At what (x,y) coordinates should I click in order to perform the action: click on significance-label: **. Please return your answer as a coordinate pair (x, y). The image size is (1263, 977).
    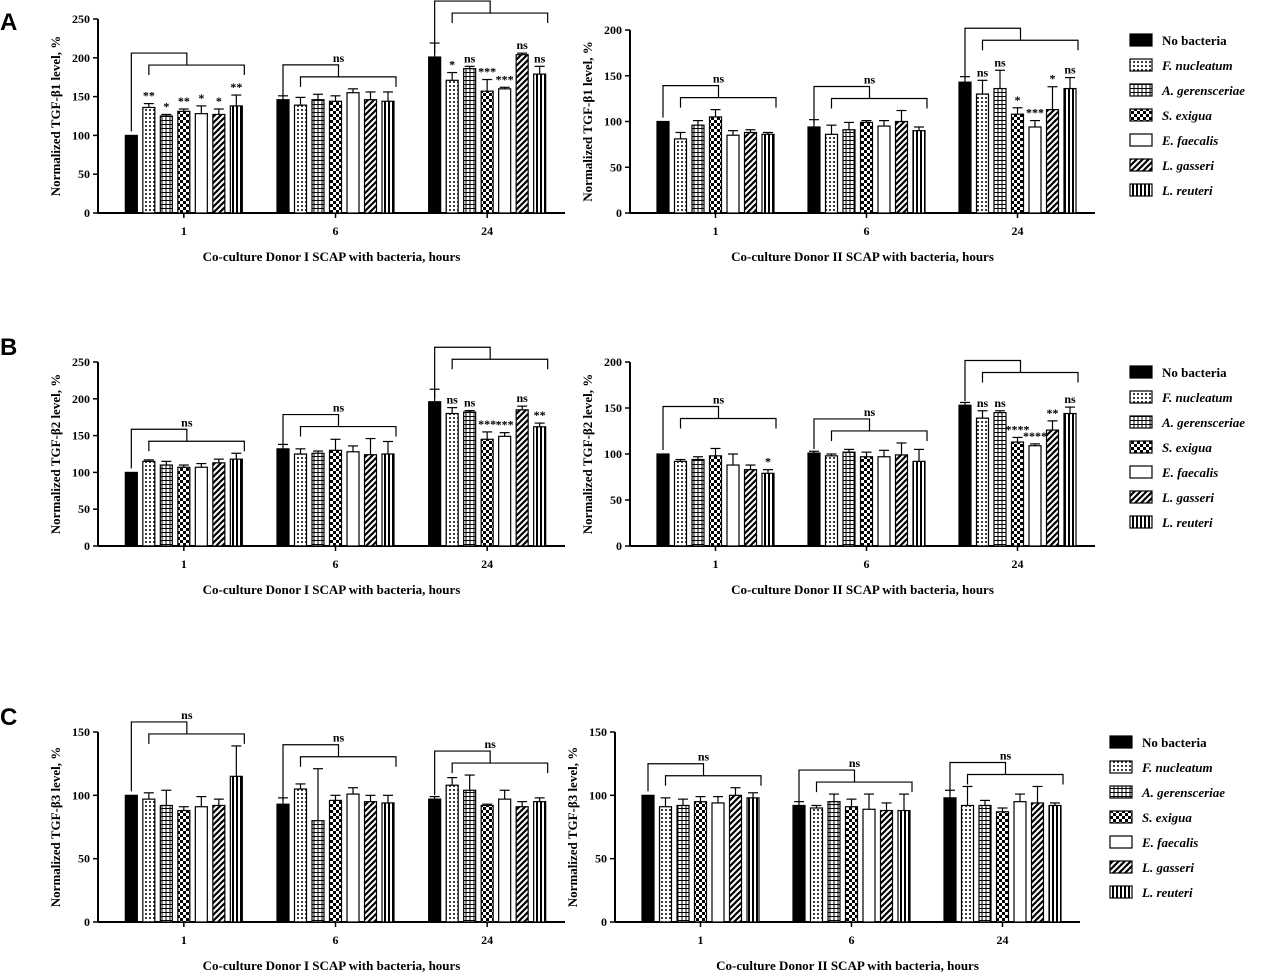
    Looking at the image, I should click on (149, 96).